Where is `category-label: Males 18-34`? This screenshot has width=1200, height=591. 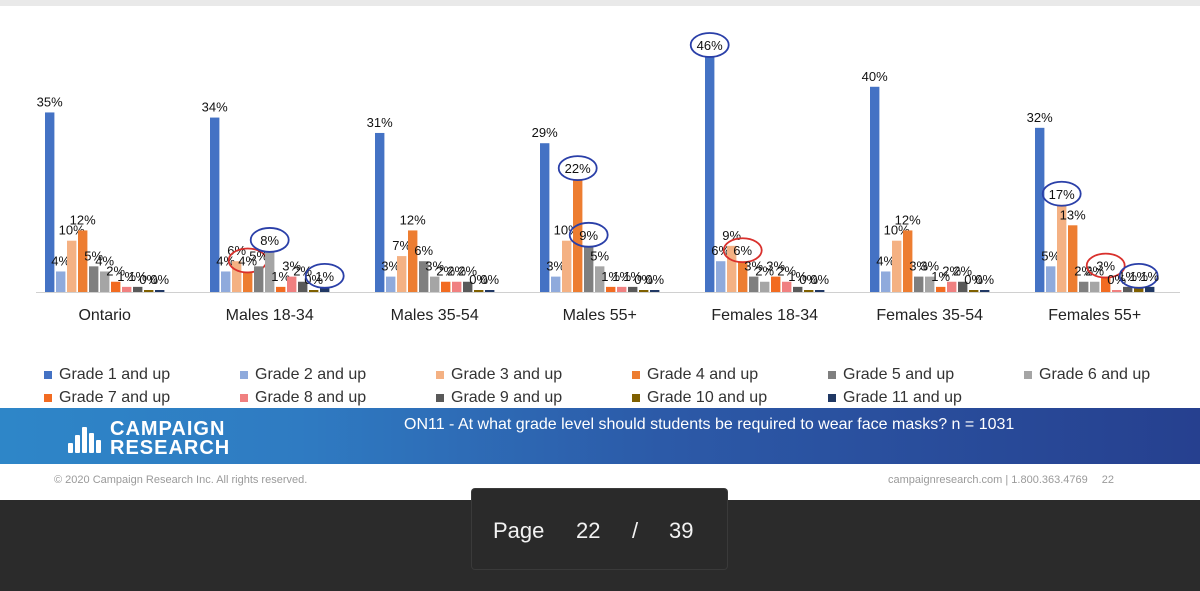 category-label: Males 18-34 is located at coordinates (270, 315).